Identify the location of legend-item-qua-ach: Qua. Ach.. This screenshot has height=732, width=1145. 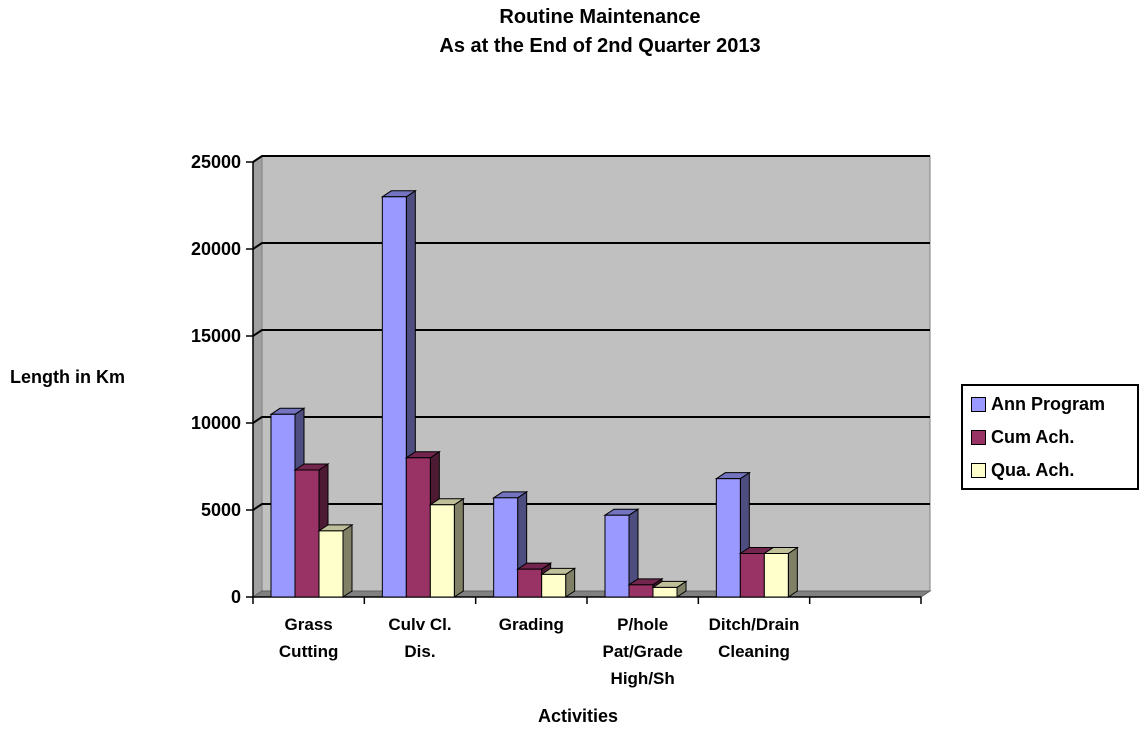
(1022, 470).